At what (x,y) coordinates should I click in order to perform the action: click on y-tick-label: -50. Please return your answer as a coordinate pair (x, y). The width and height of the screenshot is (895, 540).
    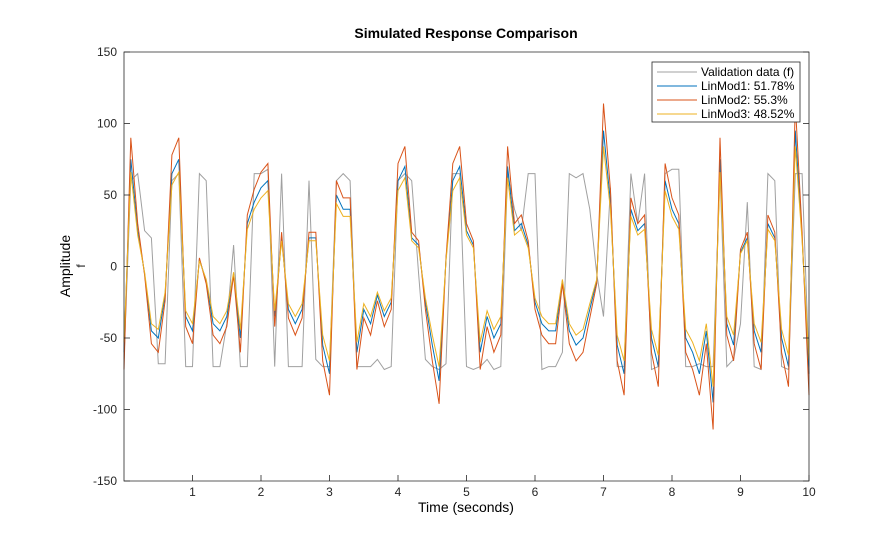
    Looking at the image, I should click on (109, 338).